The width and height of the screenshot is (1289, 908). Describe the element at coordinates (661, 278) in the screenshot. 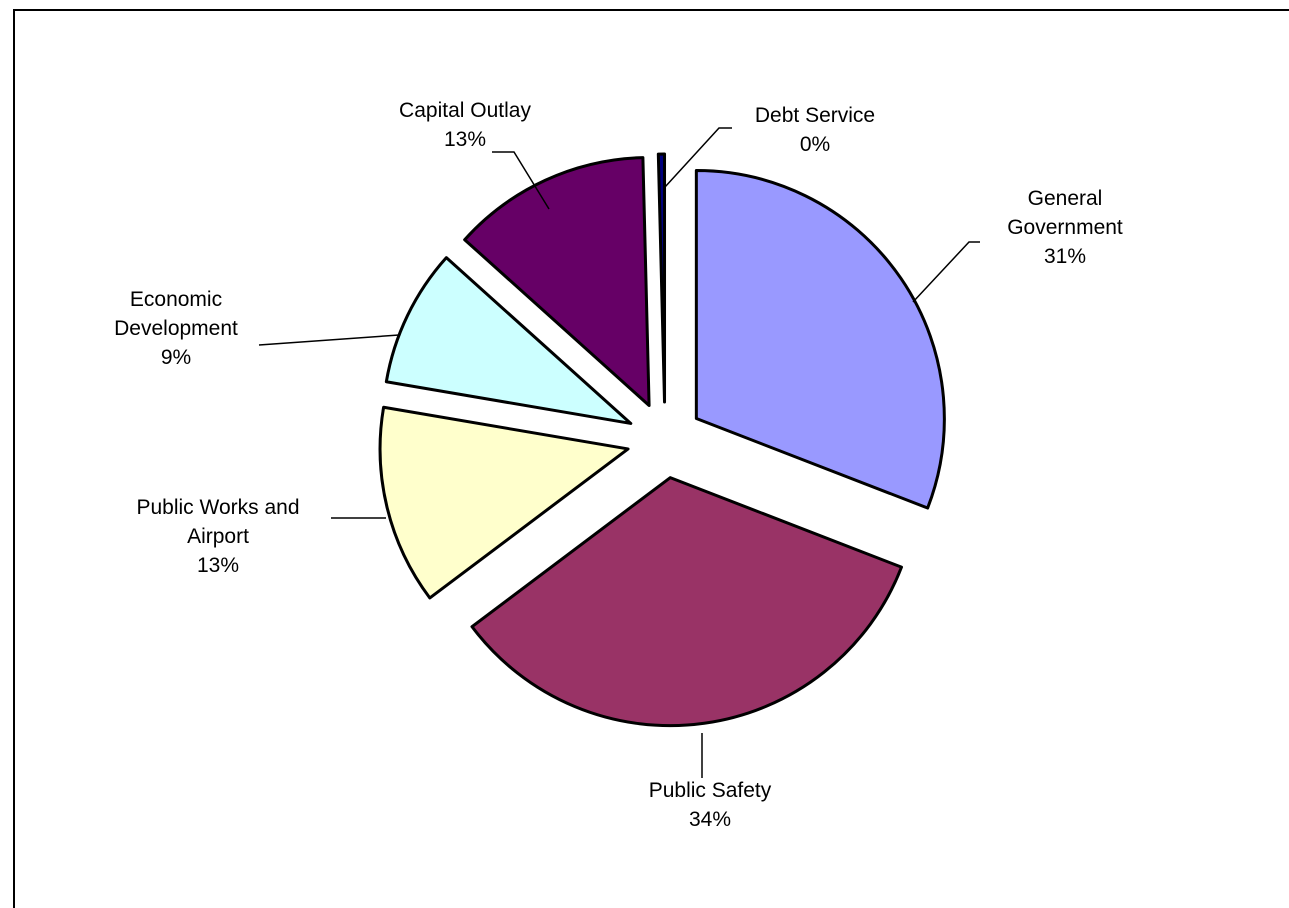

I see `pie-slice-debt-service` at that location.